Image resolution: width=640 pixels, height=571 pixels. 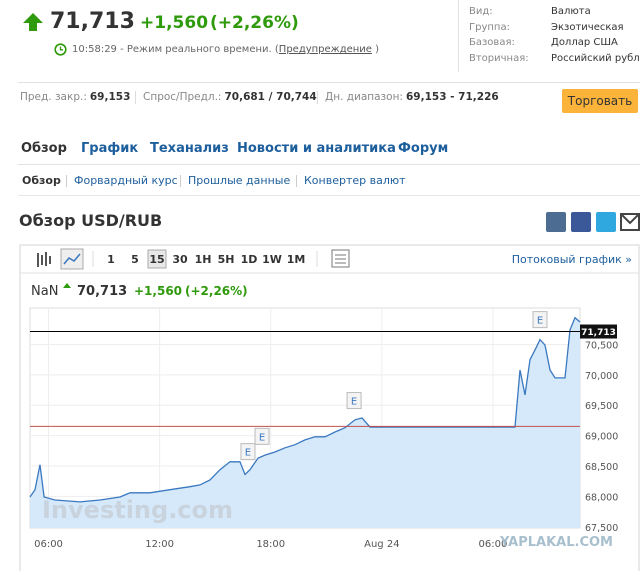 What do you see at coordinates (203, 259) in the screenshot?
I see `interval: 1H` at bounding box center [203, 259].